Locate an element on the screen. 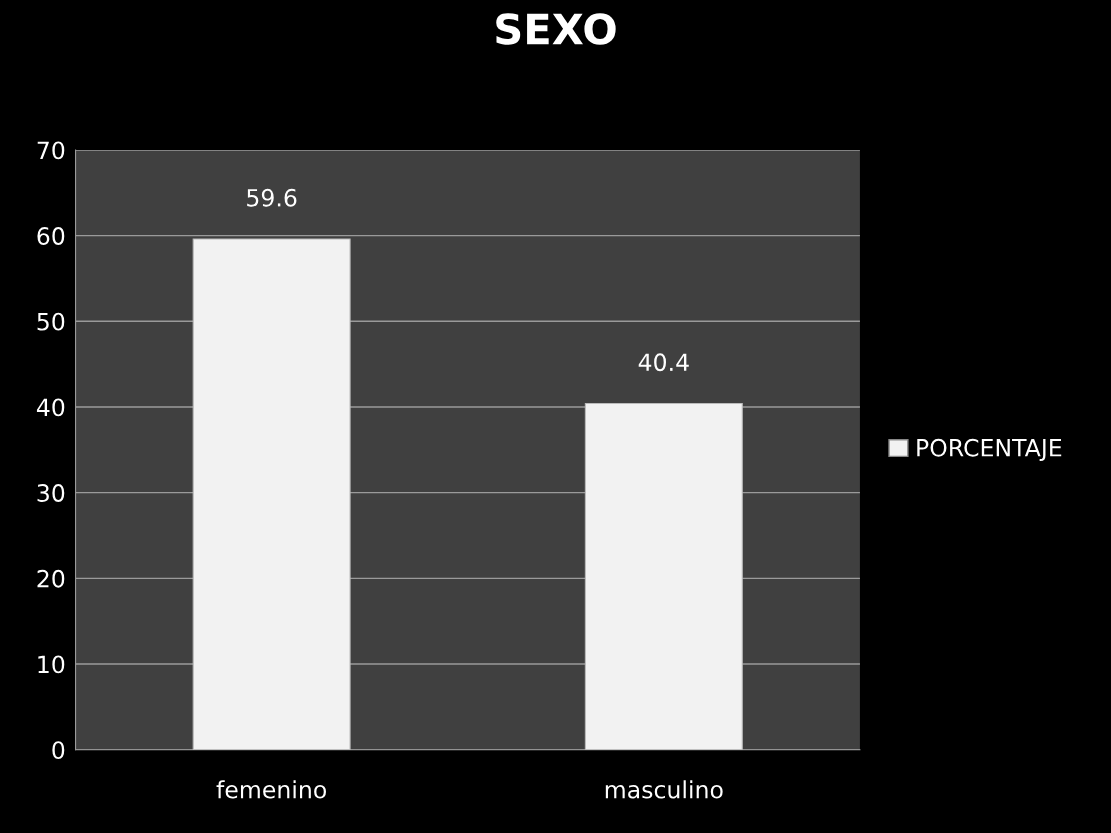 This screenshot has height=833, width=1111. legend-label: PORCENTAJE is located at coordinates (989, 450).